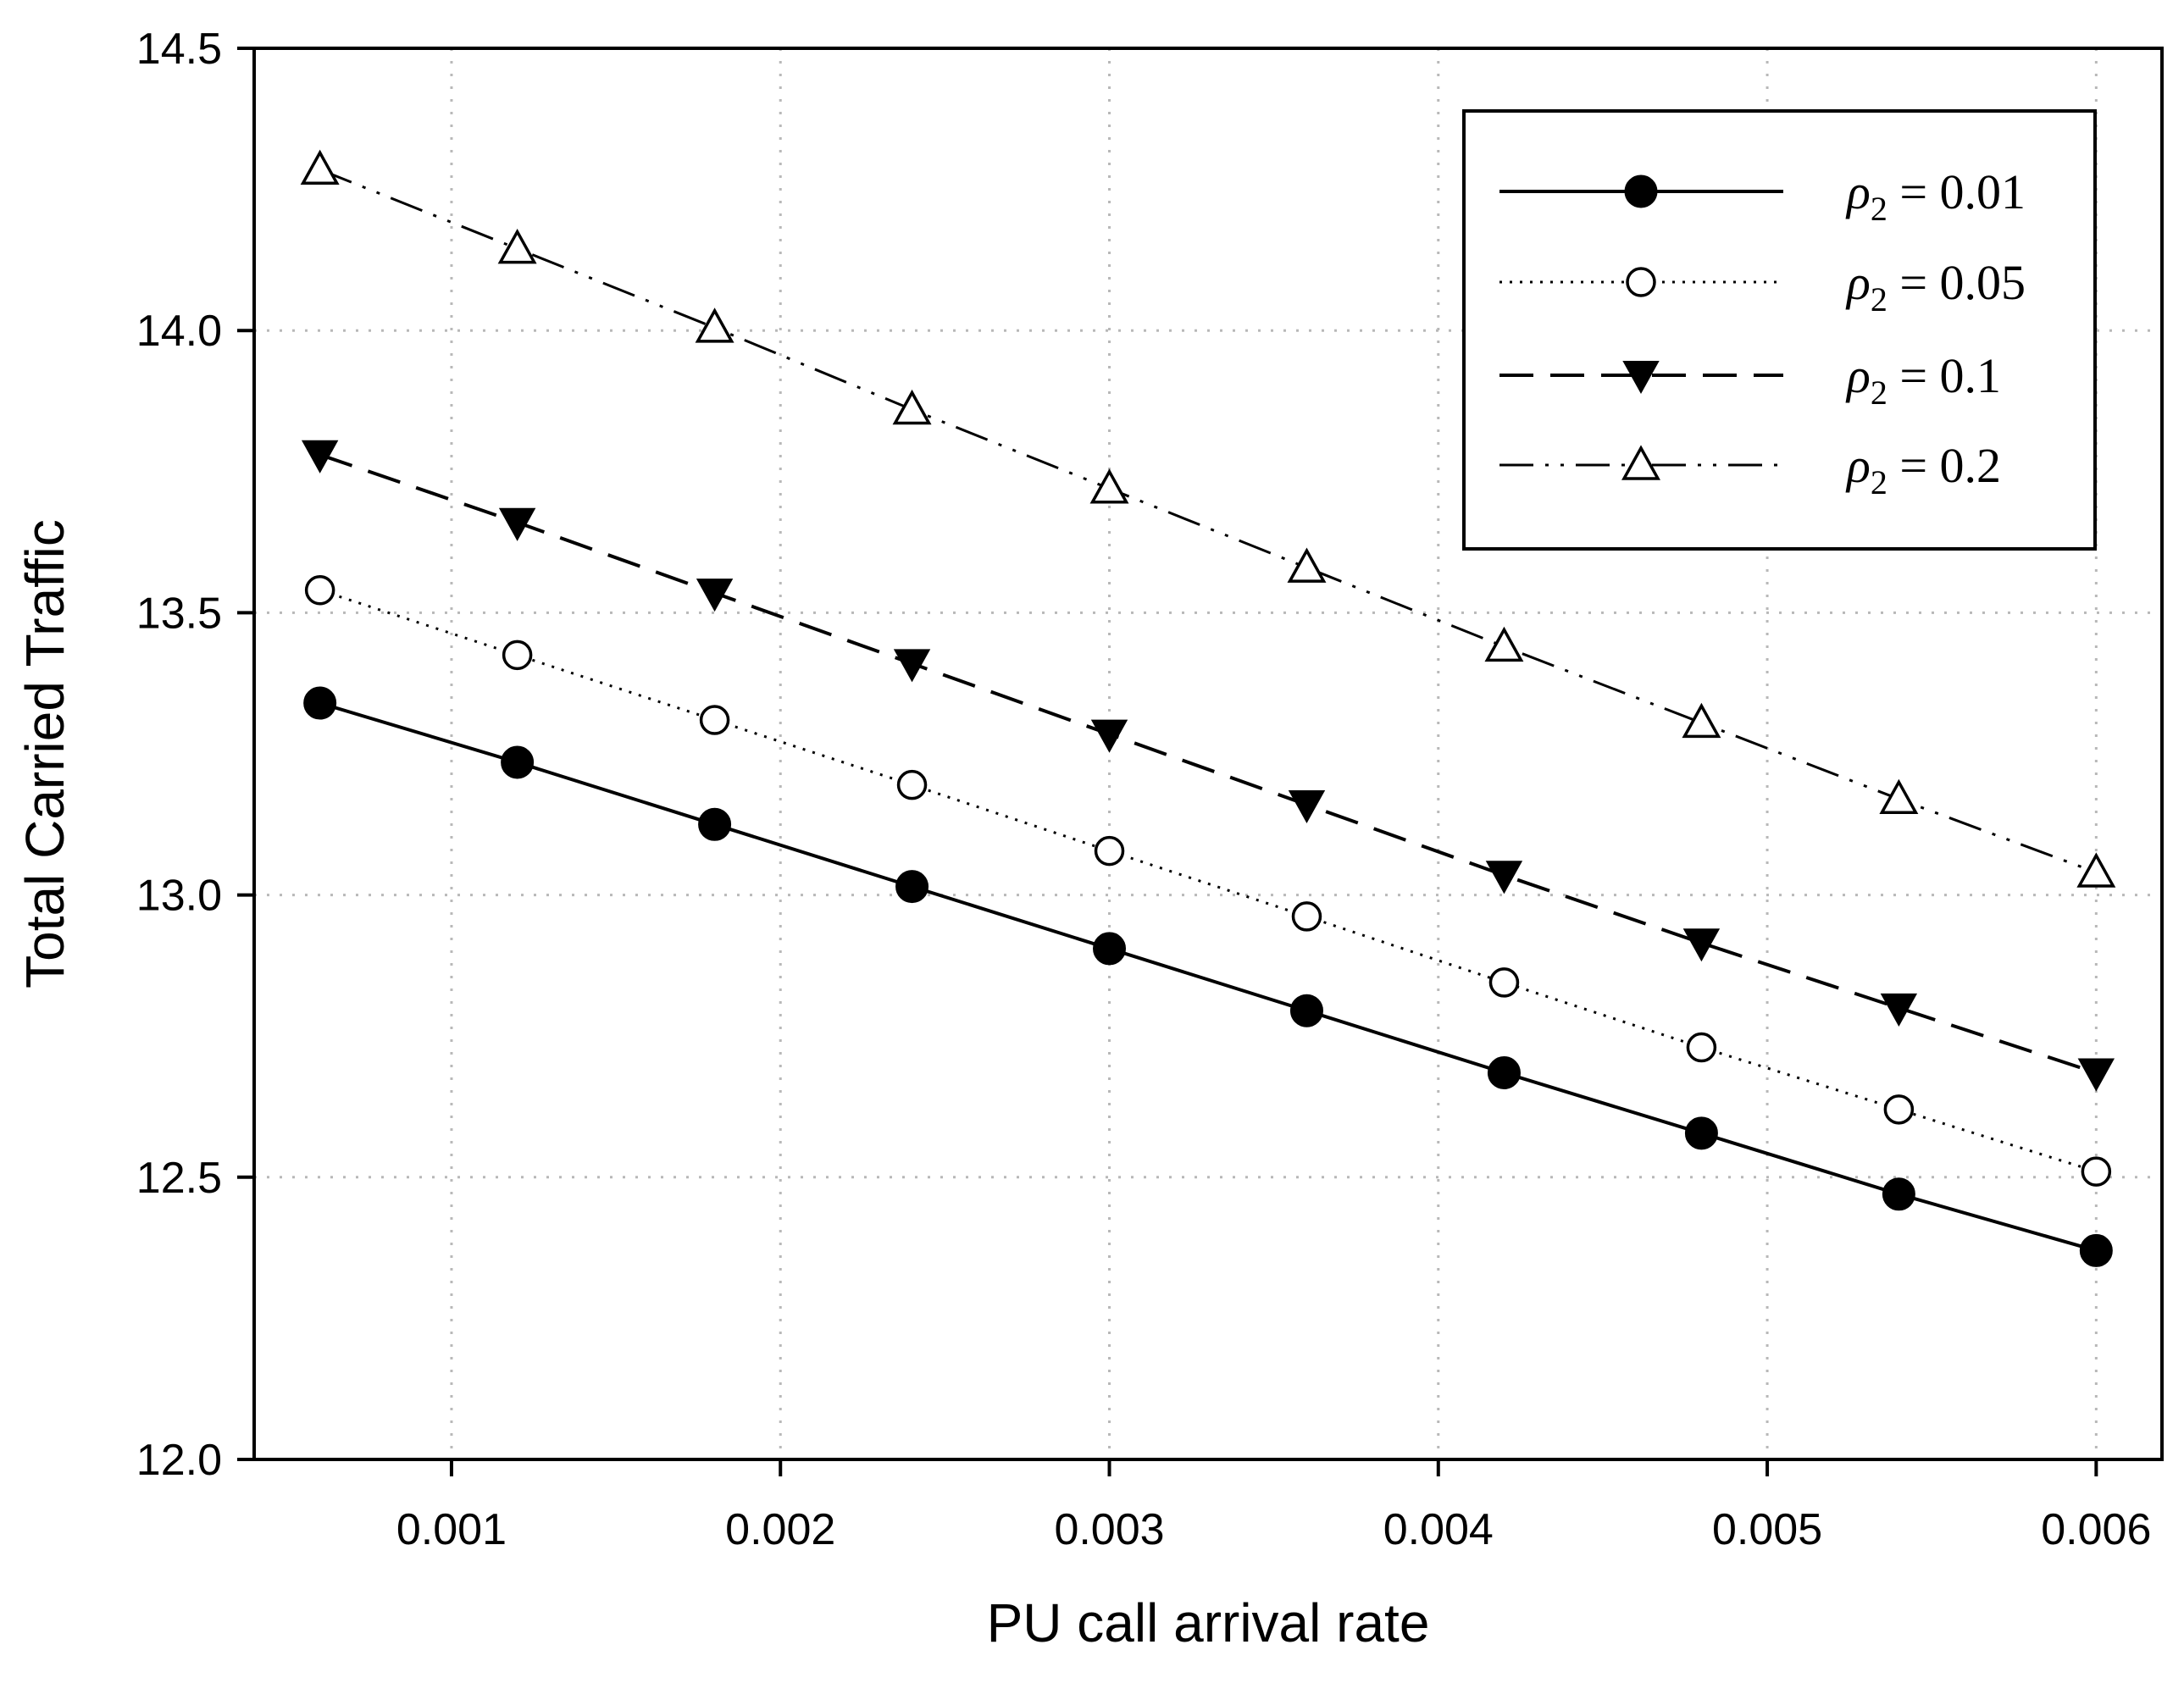  I want to click on x-axis-title: PU call arrival rate, so click(1208, 1622).